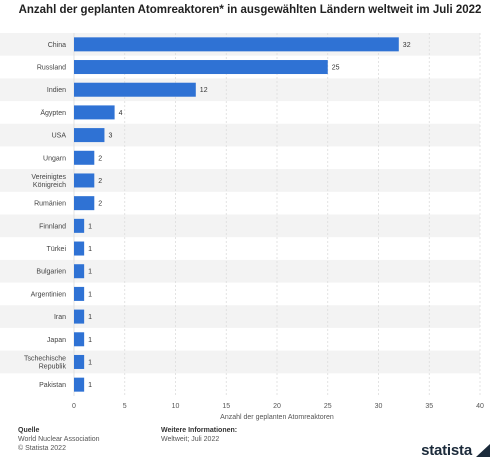  I want to click on category-label: Finnland, so click(52, 226).